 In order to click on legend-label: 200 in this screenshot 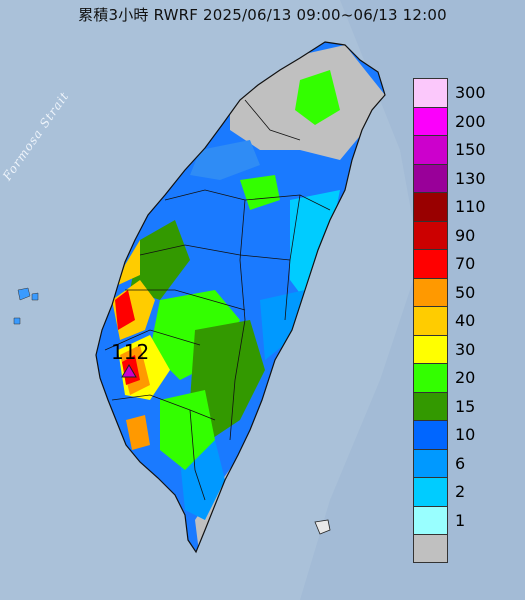, I will do `click(470, 121)`.